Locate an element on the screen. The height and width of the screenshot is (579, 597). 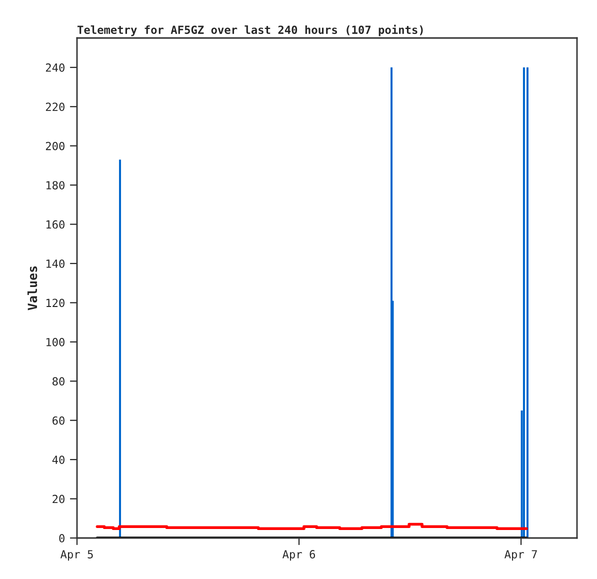
y-tick-label: 220 is located at coordinates (55, 107).